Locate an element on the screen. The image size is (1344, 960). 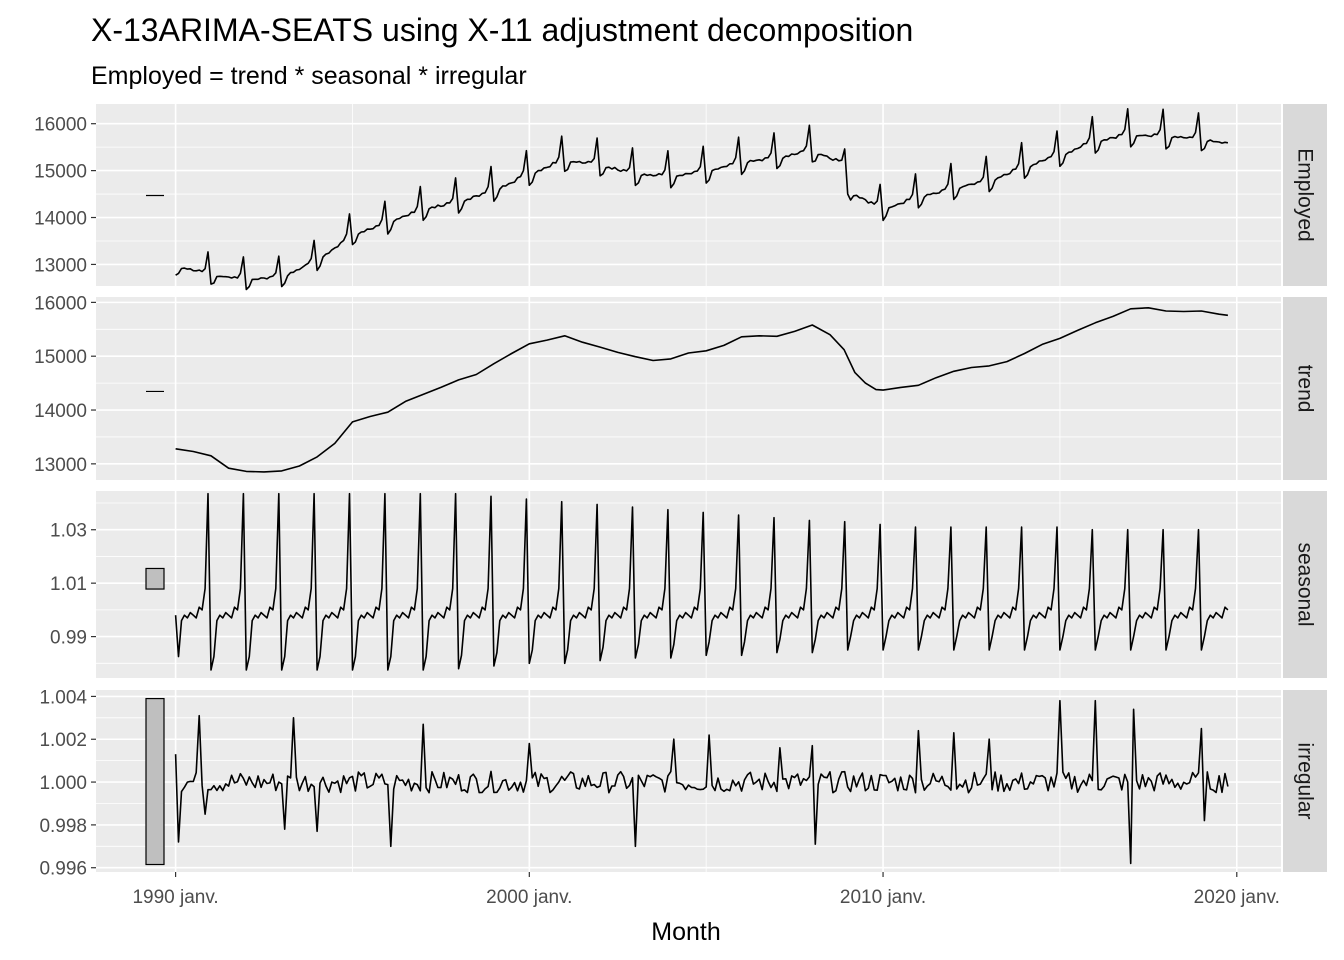
chart-subtitle: Employed = trend * seasonal * irregular is located at coordinates (309, 76).